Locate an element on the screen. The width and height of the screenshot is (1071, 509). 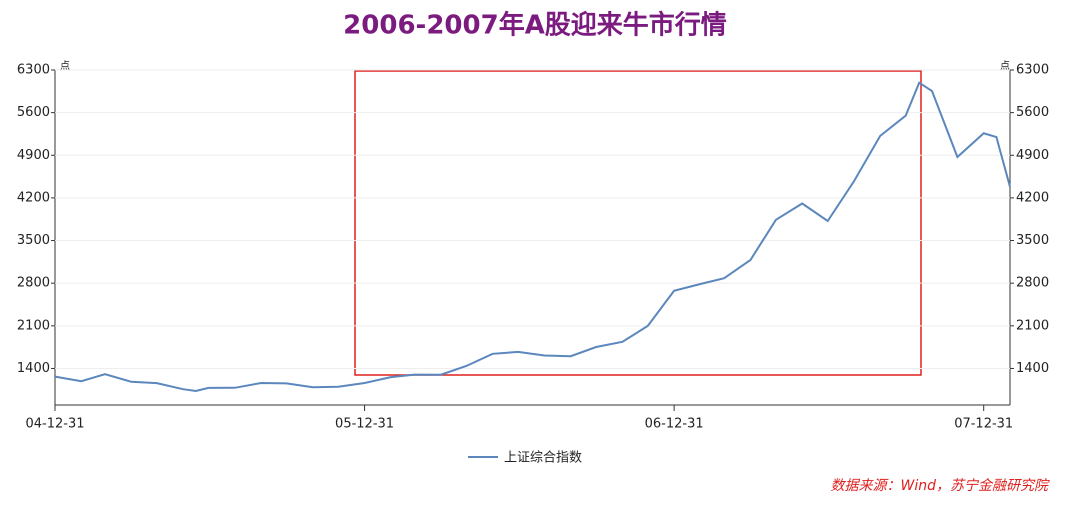
y-tick-label: 2800 is located at coordinates (33, 283).